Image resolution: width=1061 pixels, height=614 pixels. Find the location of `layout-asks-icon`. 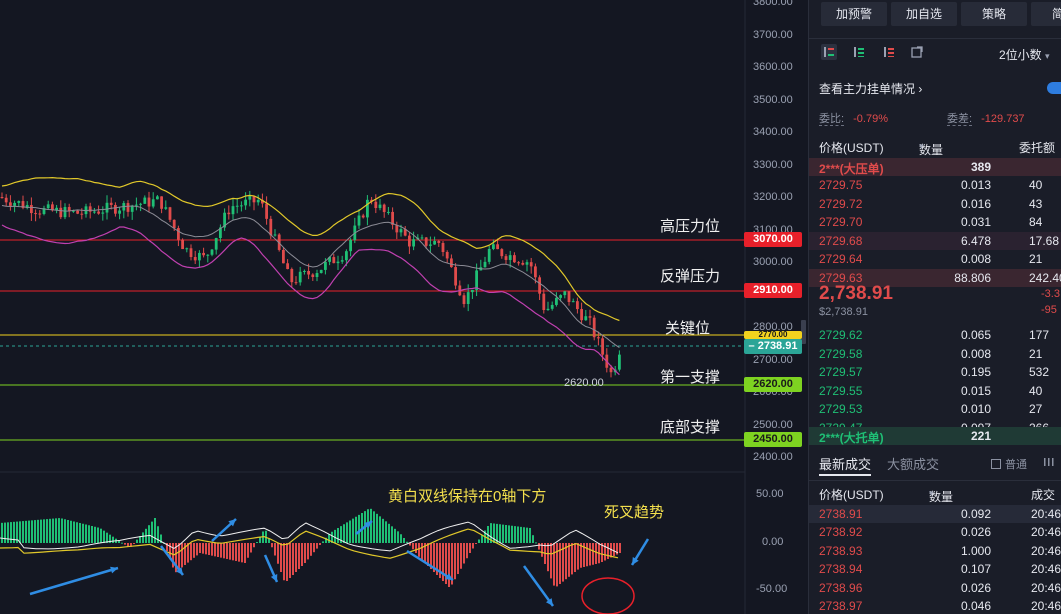

layout-asks-icon is located at coordinates (889, 52).